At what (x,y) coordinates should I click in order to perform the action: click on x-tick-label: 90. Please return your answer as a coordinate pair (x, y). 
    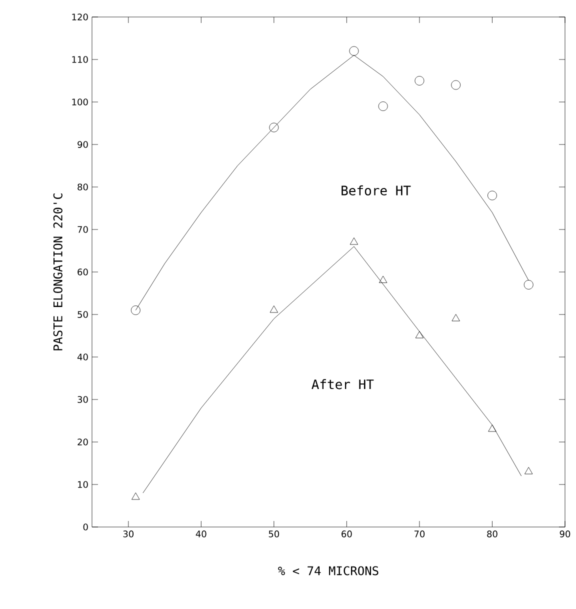
    Looking at the image, I should click on (565, 534).